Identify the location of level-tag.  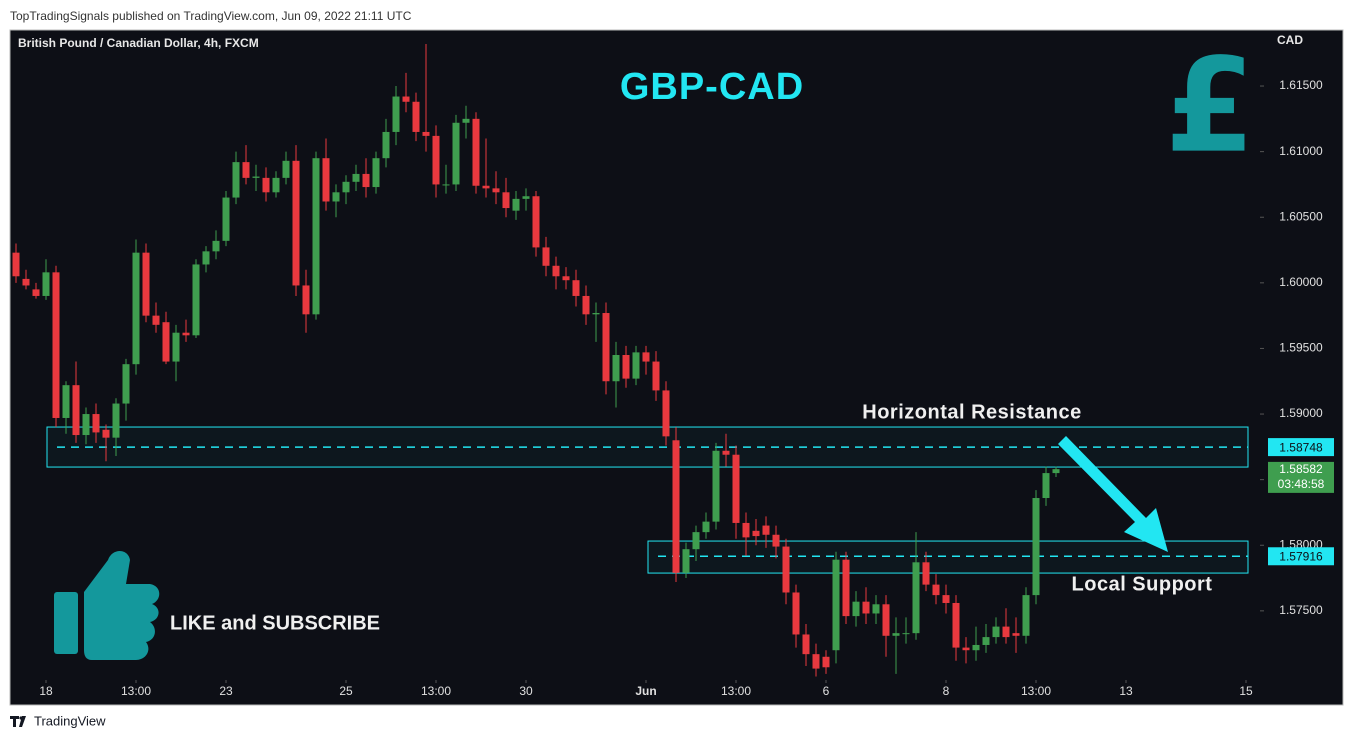
(1301, 556).